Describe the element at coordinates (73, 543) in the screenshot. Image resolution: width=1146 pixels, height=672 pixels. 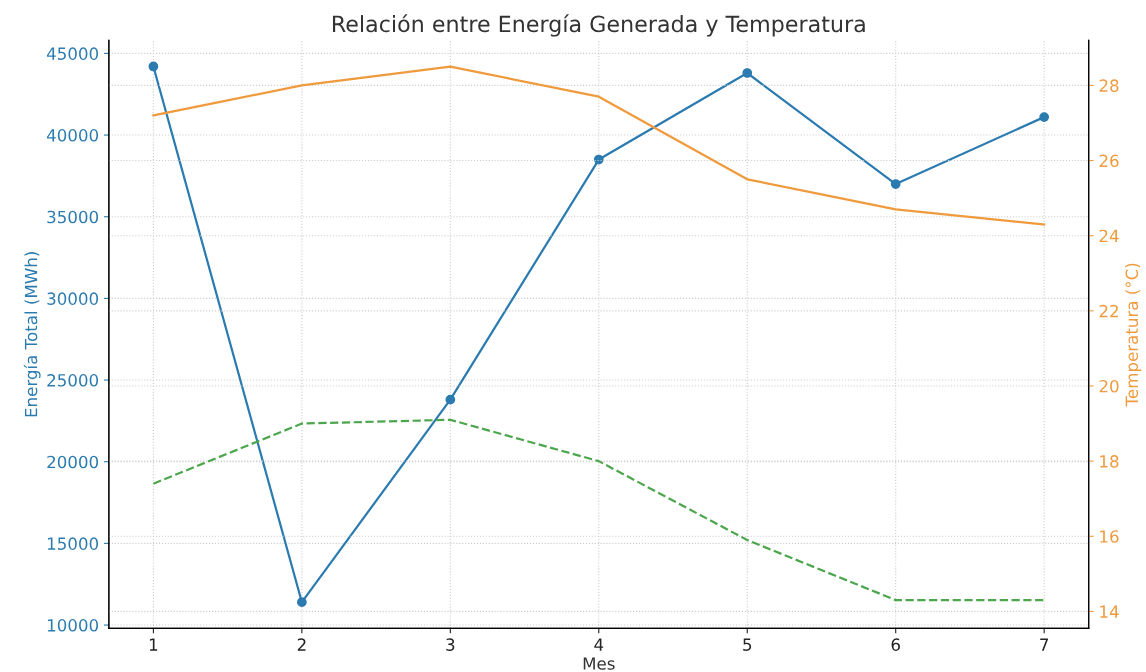
I see `y-tick-label: 15000` at that location.